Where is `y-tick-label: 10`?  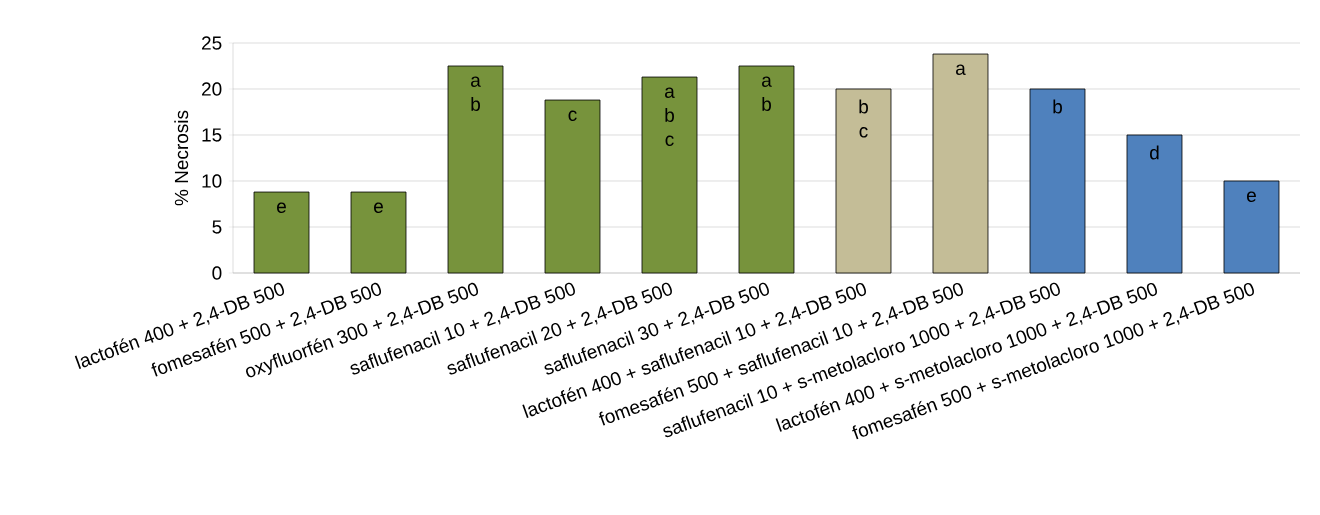
y-tick-label: 10 is located at coordinates (212, 181).